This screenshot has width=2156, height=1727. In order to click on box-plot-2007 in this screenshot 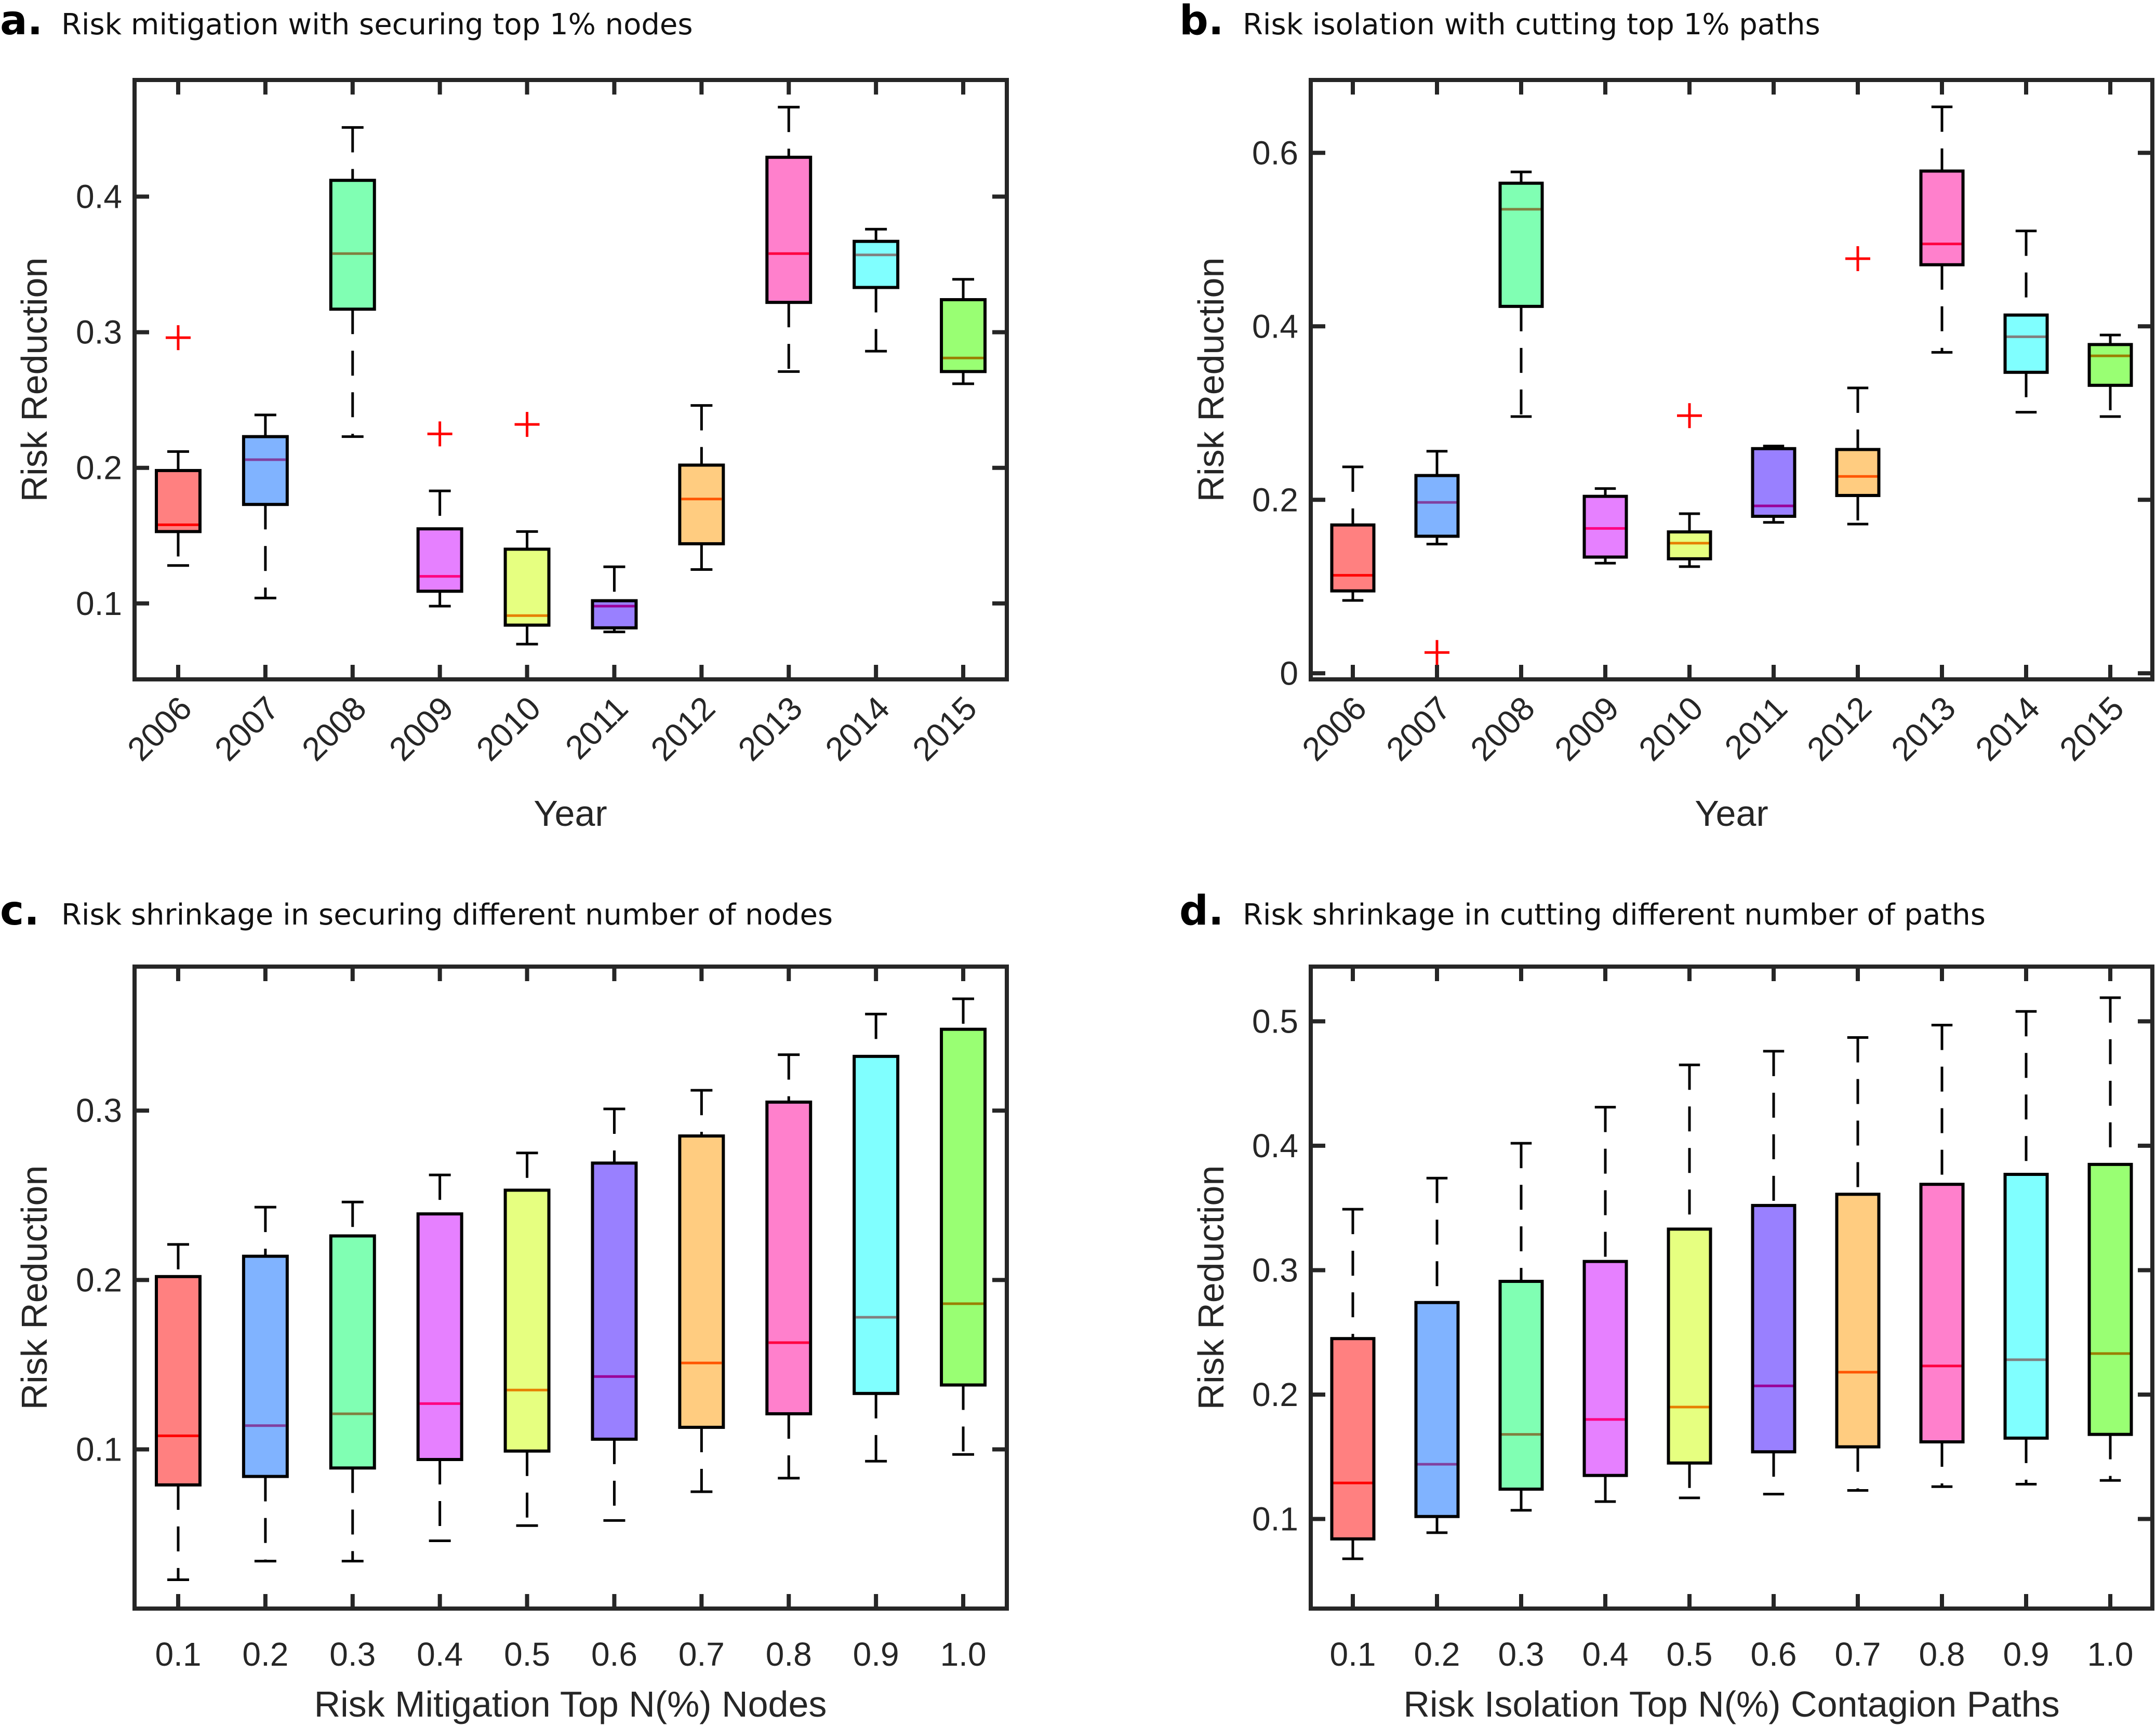, I will do `click(265, 506)`.